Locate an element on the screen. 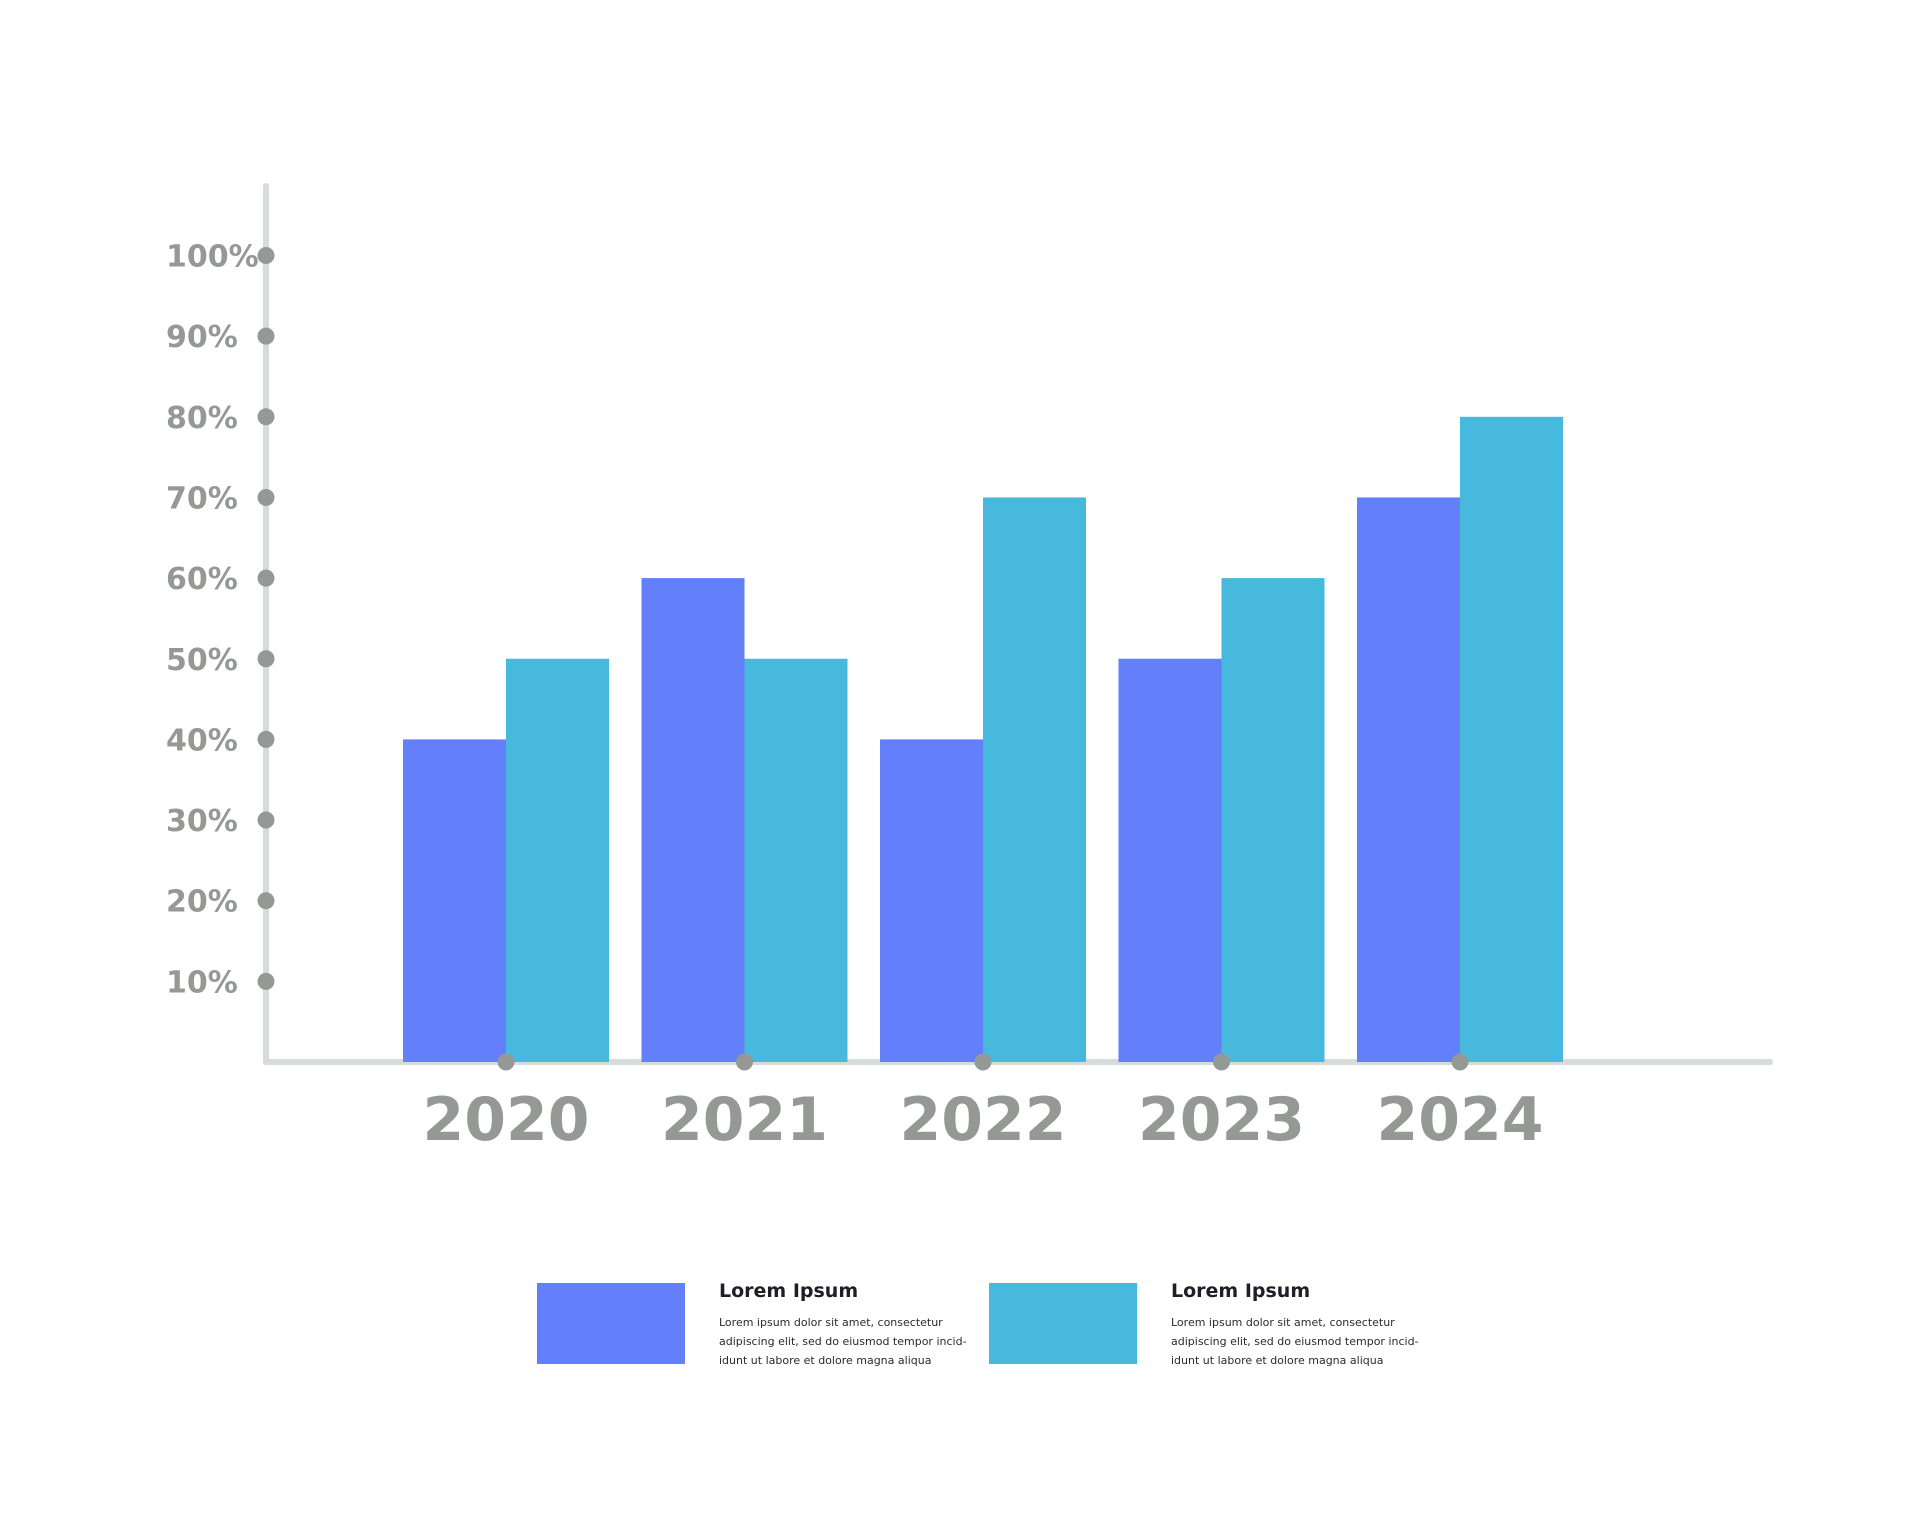  x-tick-label: 2020 is located at coordinates (506, 1120).